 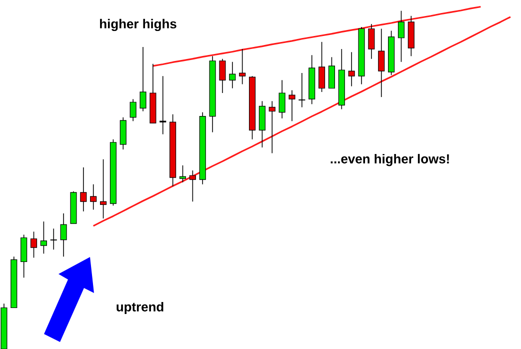 I want to click on annotation: ...even higher lows!, so click(x=389, y=160).